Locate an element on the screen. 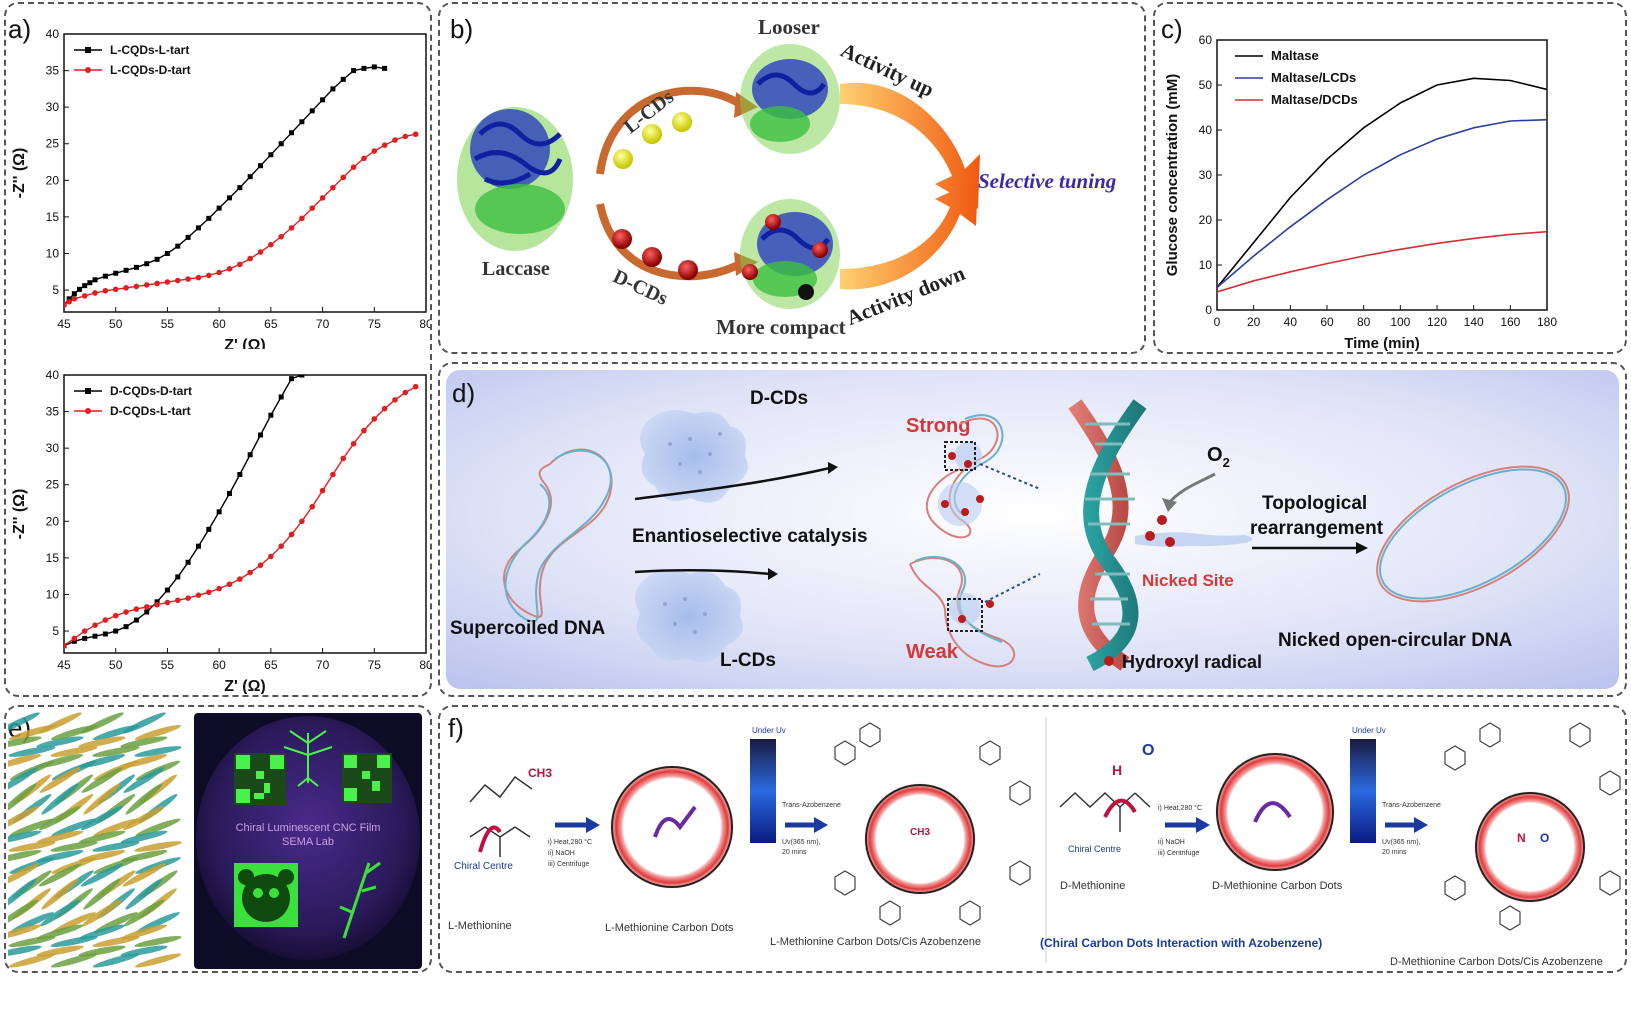  weak-label: Weak is located at coordinates (932, 652).